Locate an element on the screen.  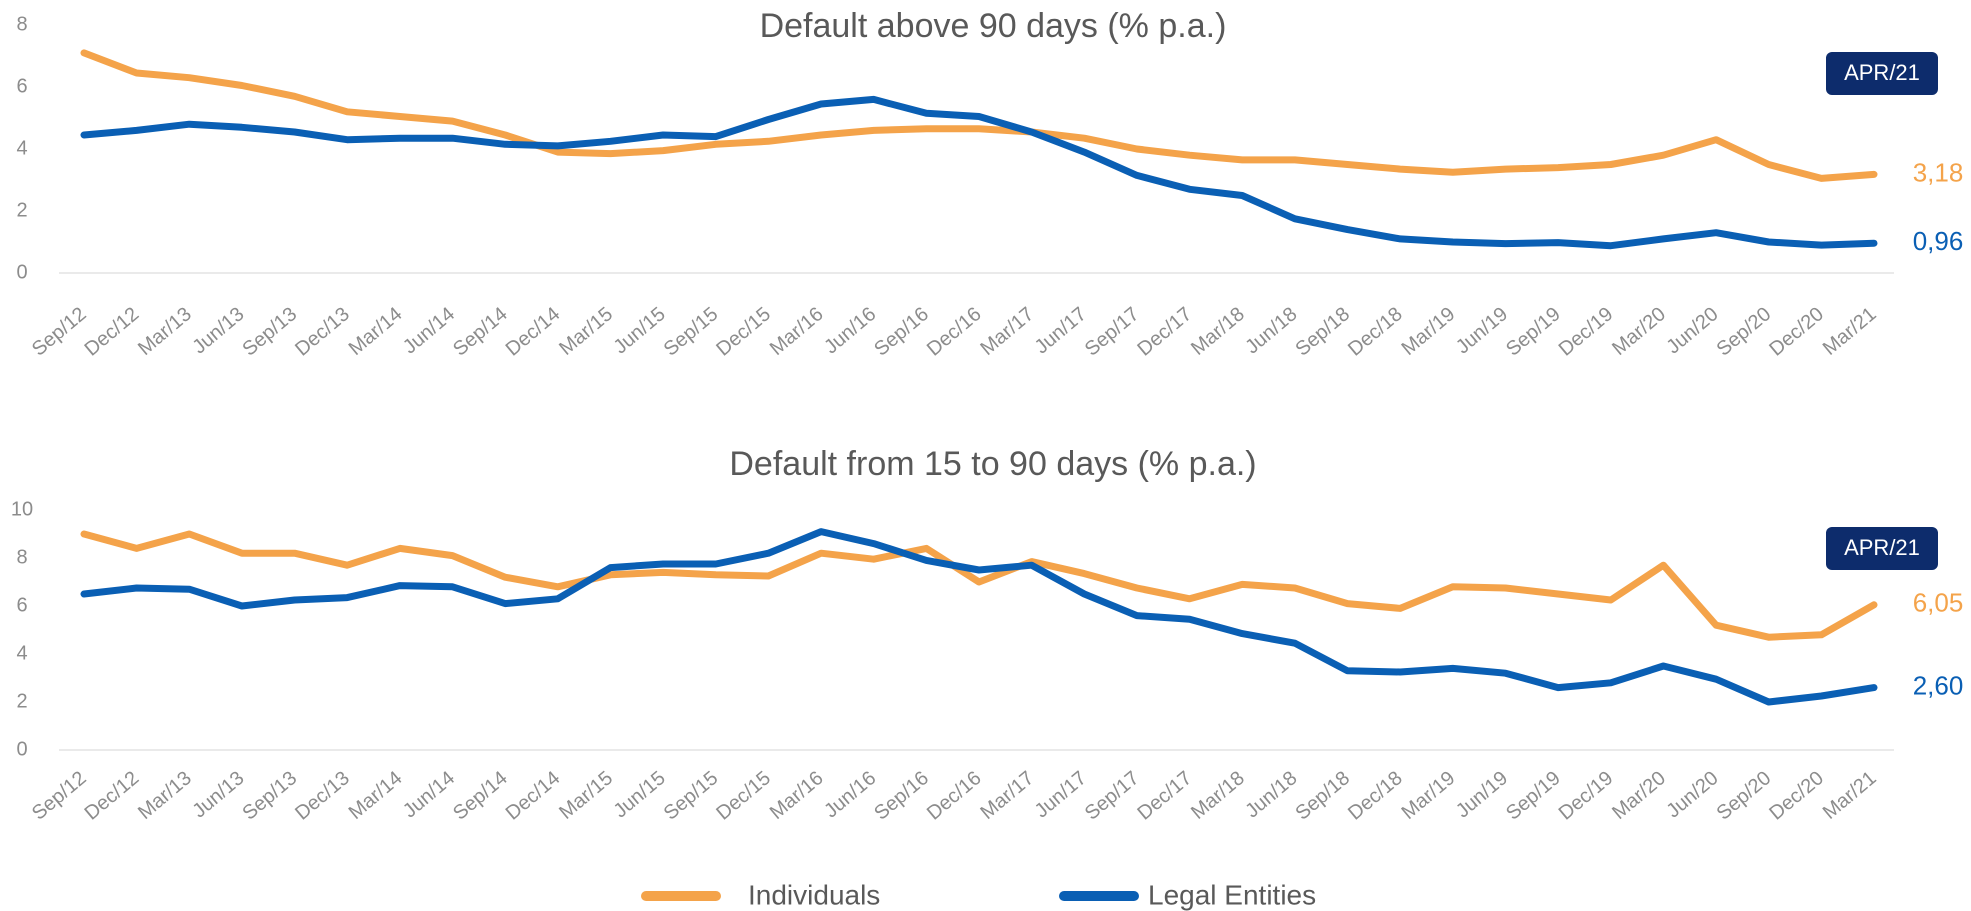
chart-title: Default above 90 days (% p.a.) is located at coordinates (993, 26).